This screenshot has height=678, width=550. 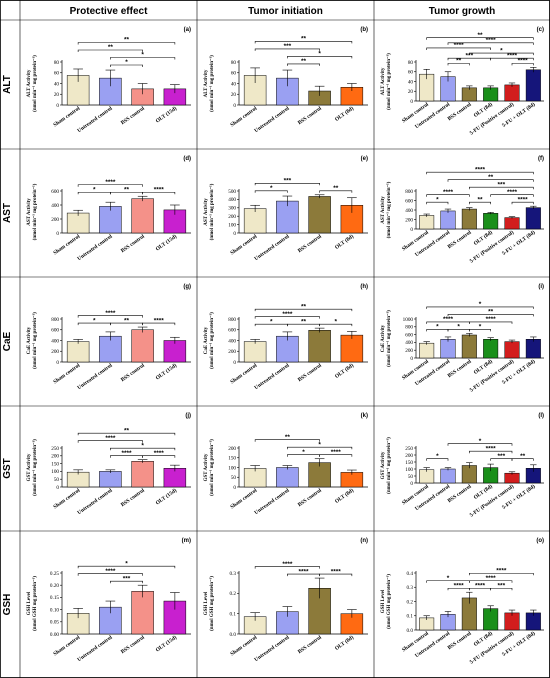 What do you see at coordinates (54, 635) in the screenshot?
I see `y-tick-label: 0.00` at bounding box center [54, 635].